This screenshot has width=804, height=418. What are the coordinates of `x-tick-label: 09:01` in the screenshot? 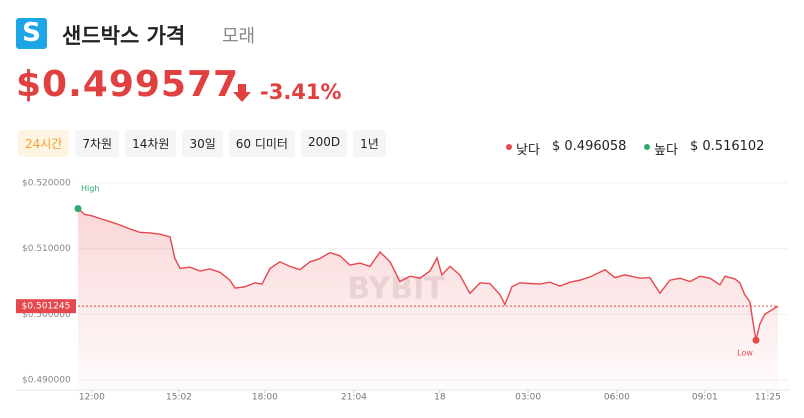 It's located at (705, 398).